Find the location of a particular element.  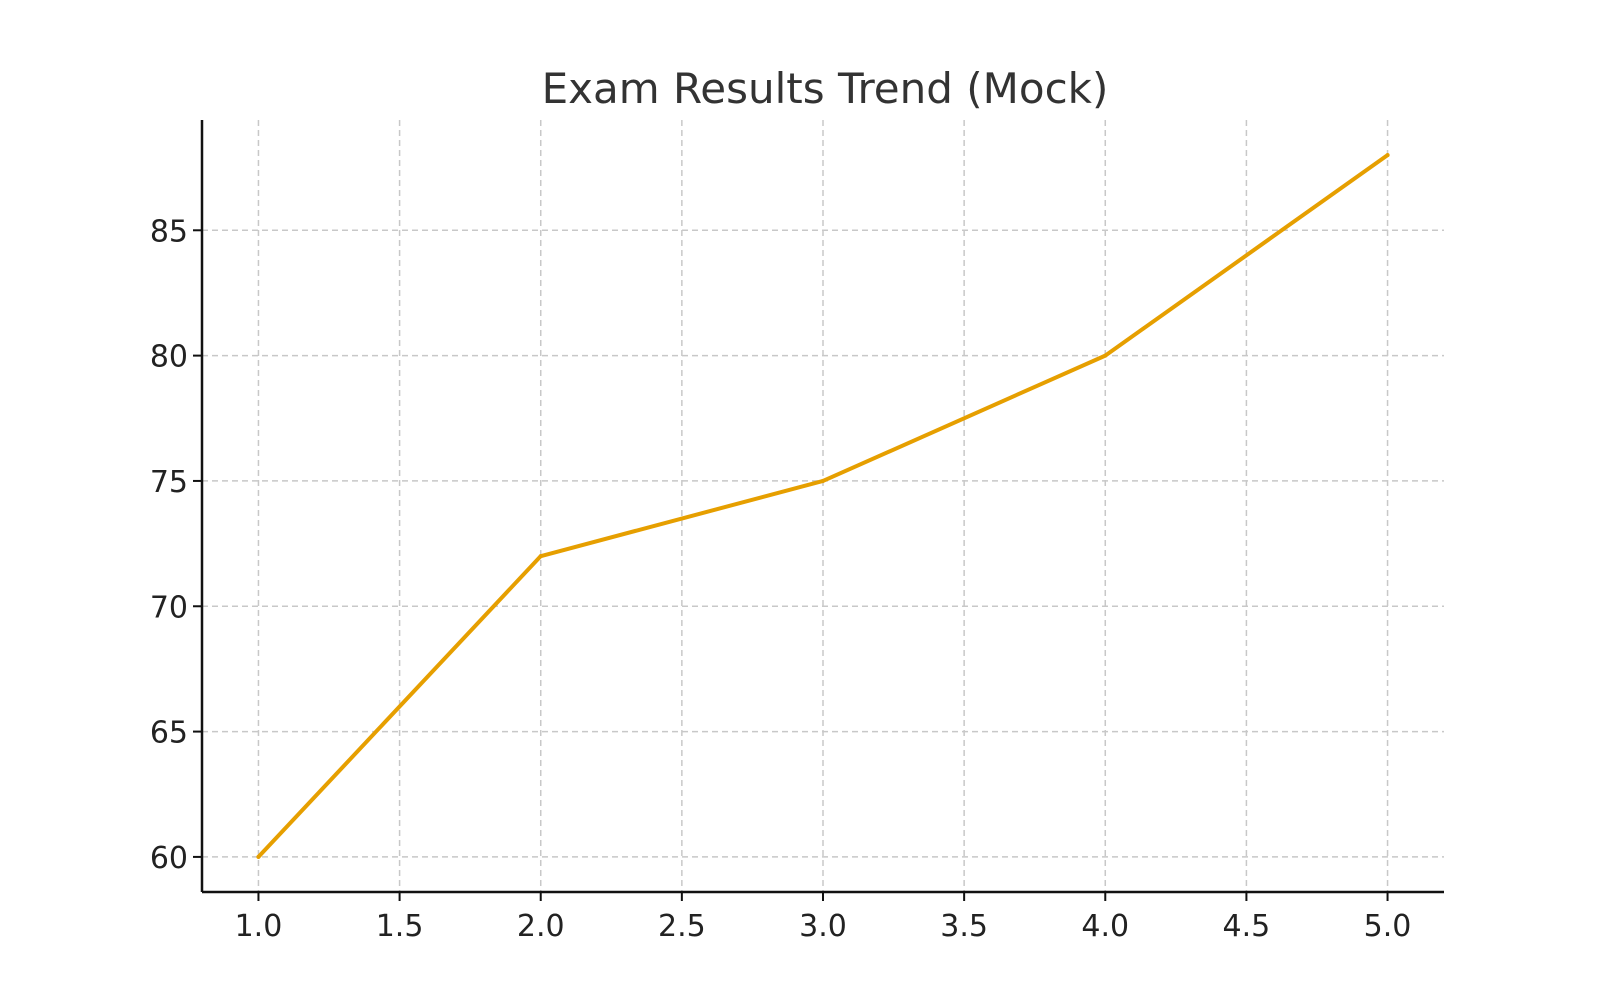

x-tick-label: 4.5 is located at coordinates (1247, 926).